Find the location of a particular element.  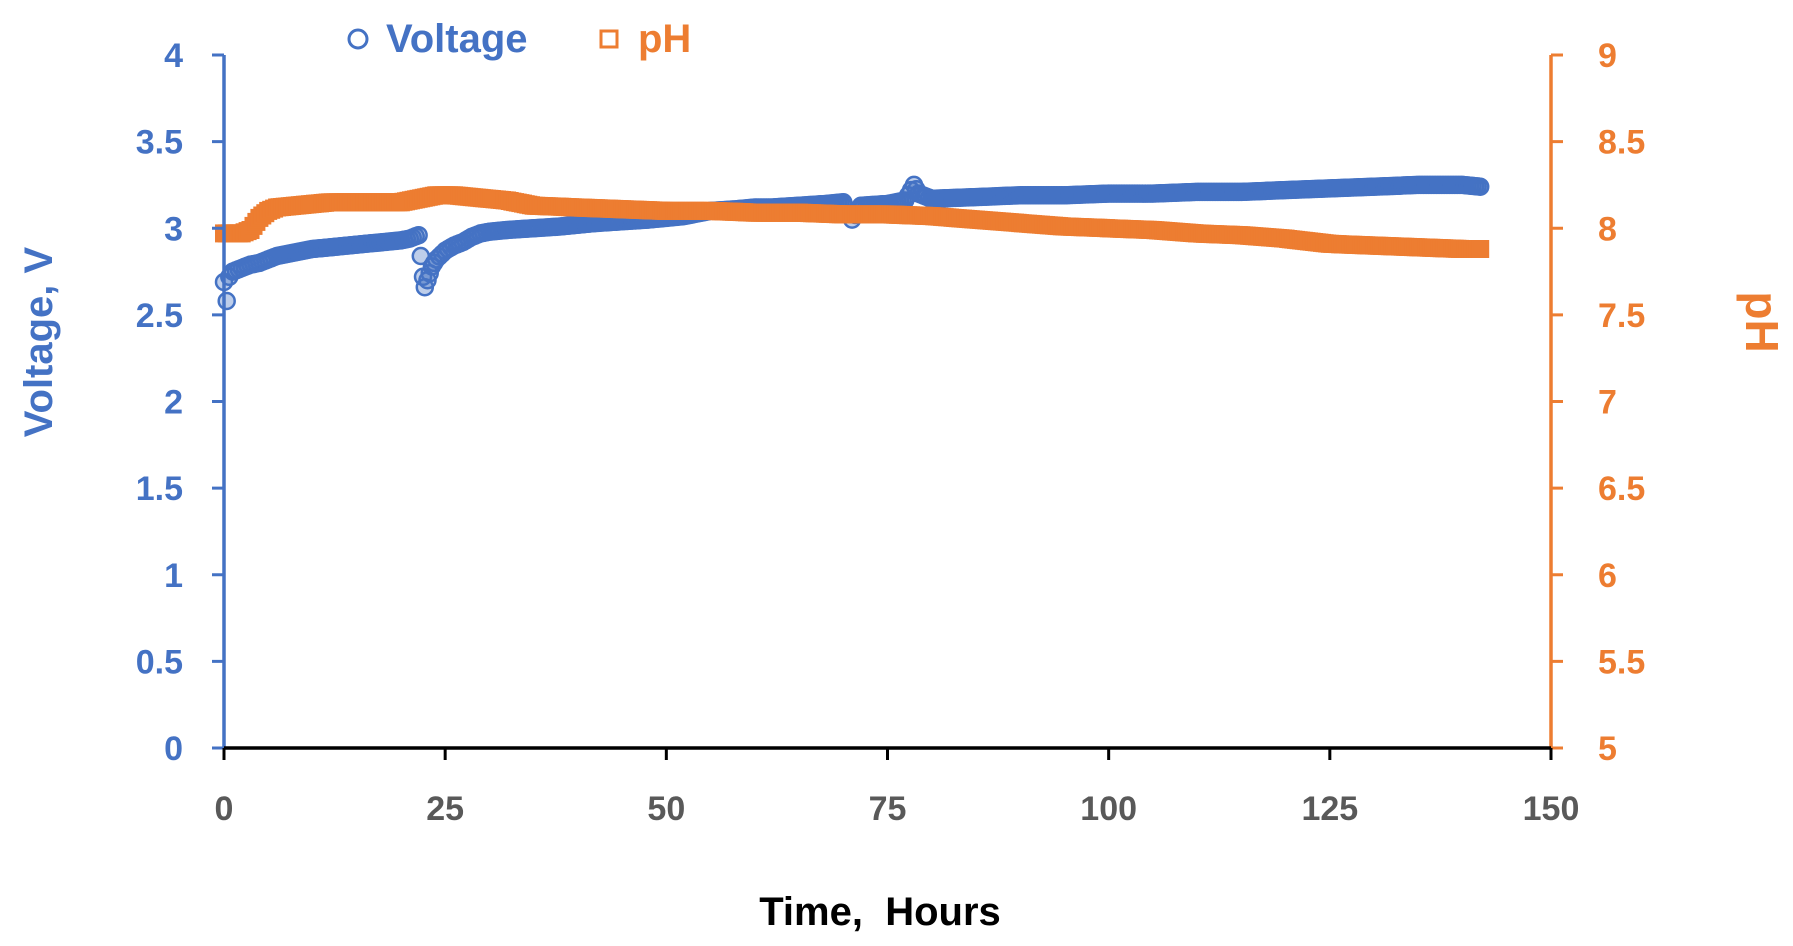

y2-tick-label: 6.5 is located at coordinates (1621, 489).